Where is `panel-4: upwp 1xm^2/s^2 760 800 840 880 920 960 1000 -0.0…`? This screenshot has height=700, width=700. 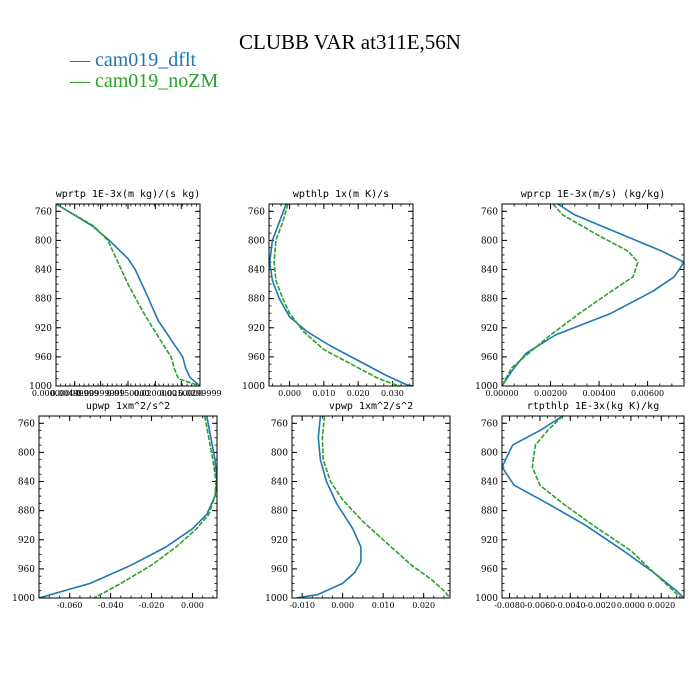
panel-4: upwp 1xm^2/s^2 760 800 840 880 920 960 1000 -0.0… is located at coordinates (115, 505).